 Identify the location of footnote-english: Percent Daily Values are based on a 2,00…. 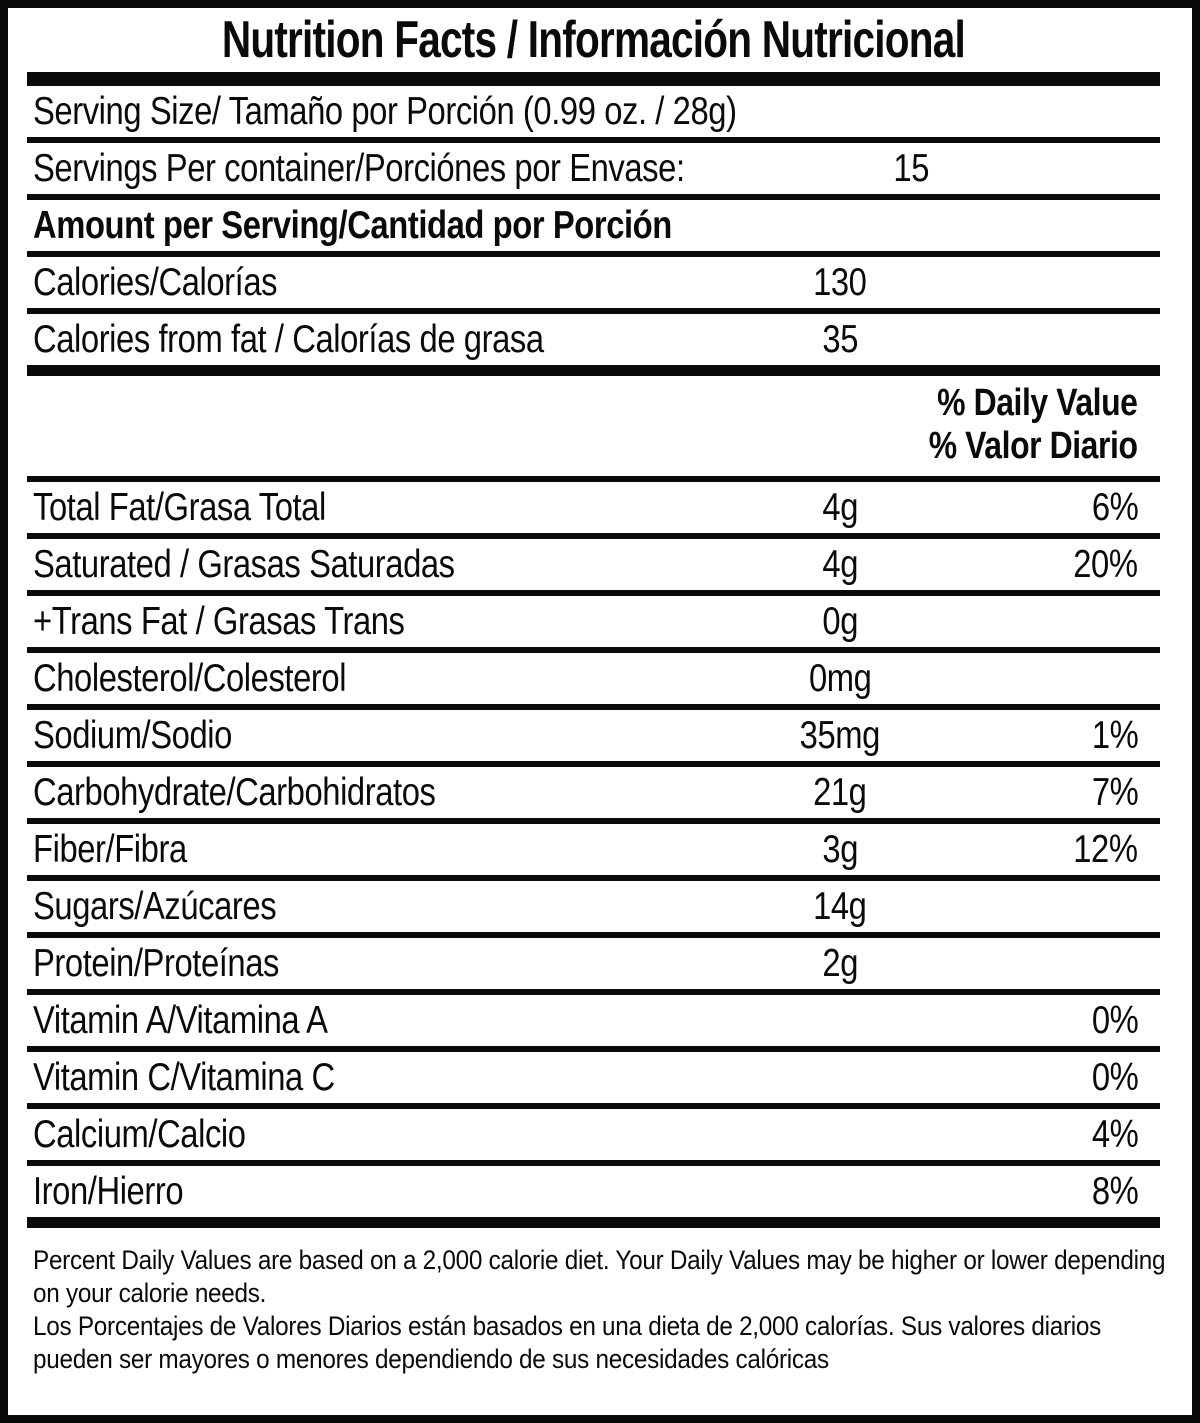
(599, 1276).